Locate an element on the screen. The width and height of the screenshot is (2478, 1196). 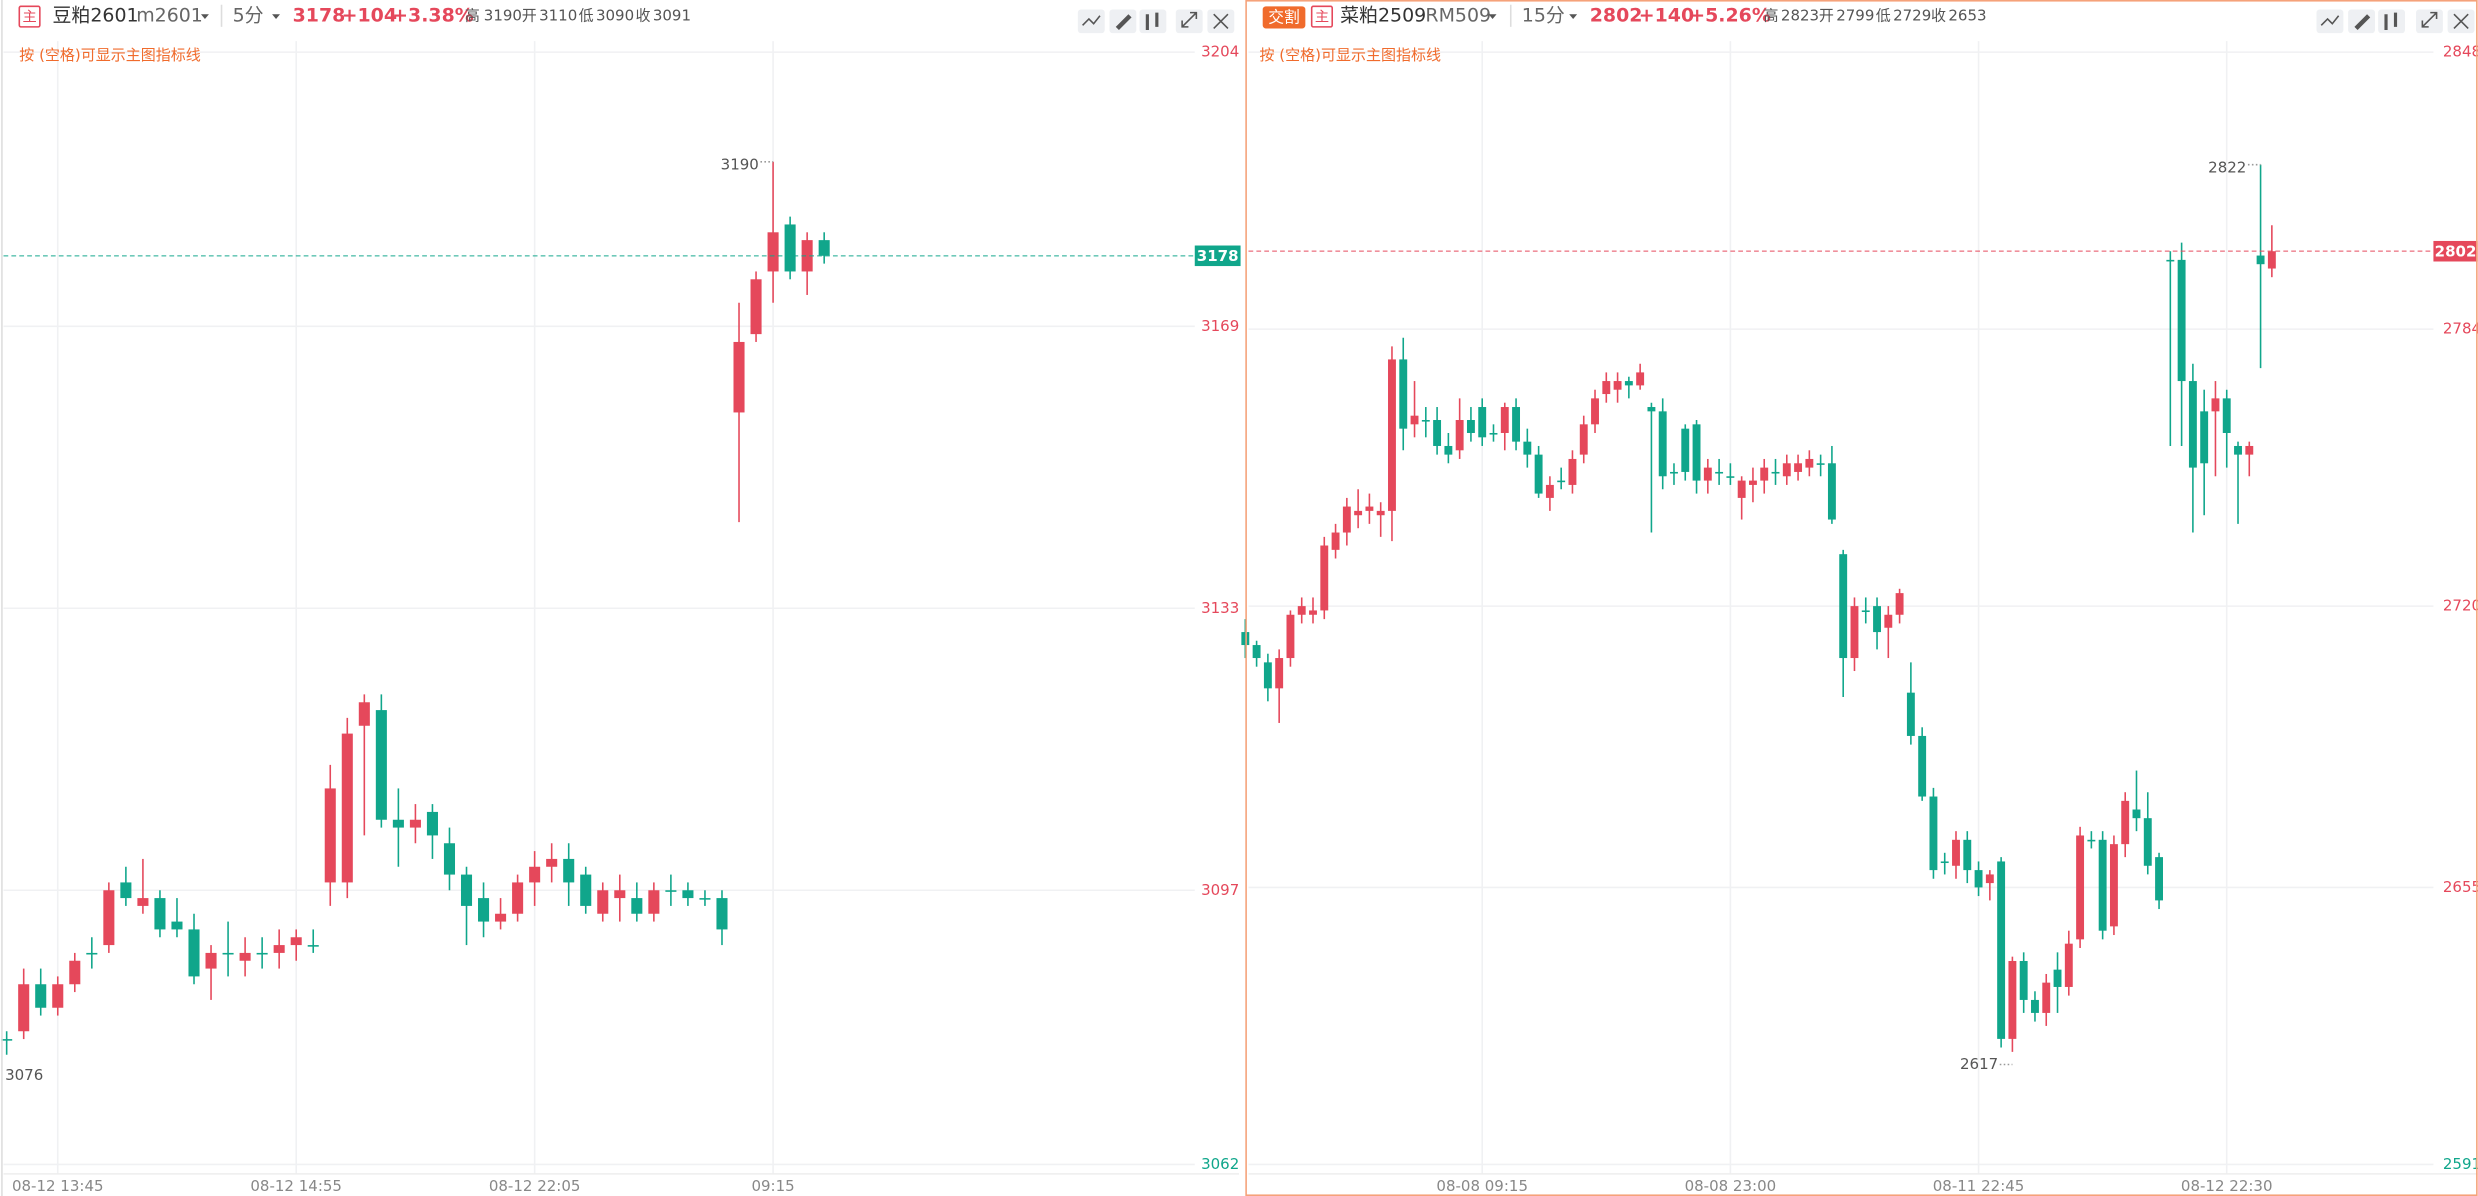
x-tick-label: 08-12 22:05 is located at coordinates (535, 1186).